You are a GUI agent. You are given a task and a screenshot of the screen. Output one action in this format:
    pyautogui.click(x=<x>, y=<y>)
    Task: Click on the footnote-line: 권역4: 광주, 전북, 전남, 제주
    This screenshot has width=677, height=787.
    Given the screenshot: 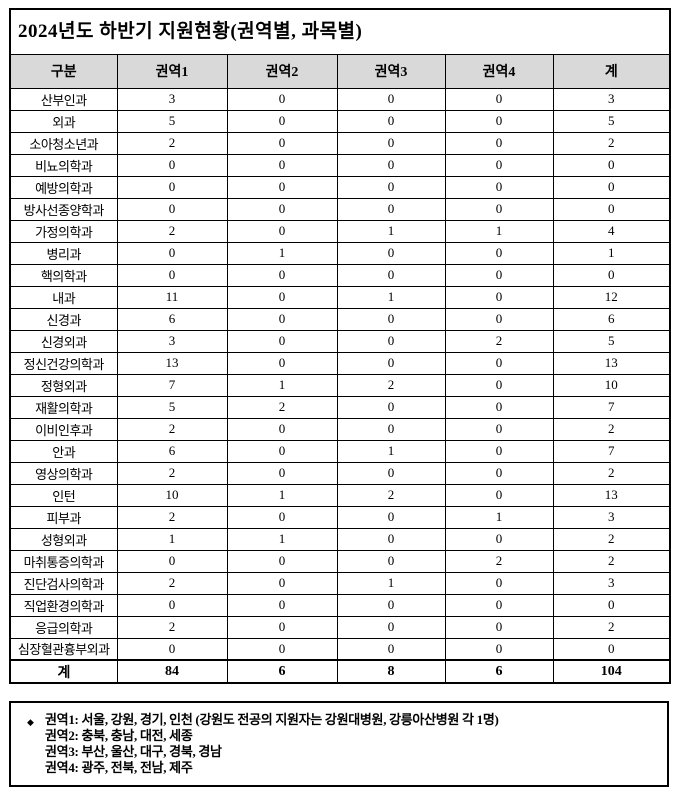 What is the action you would take?
    pyautogui.click(x=340, y=768)
    